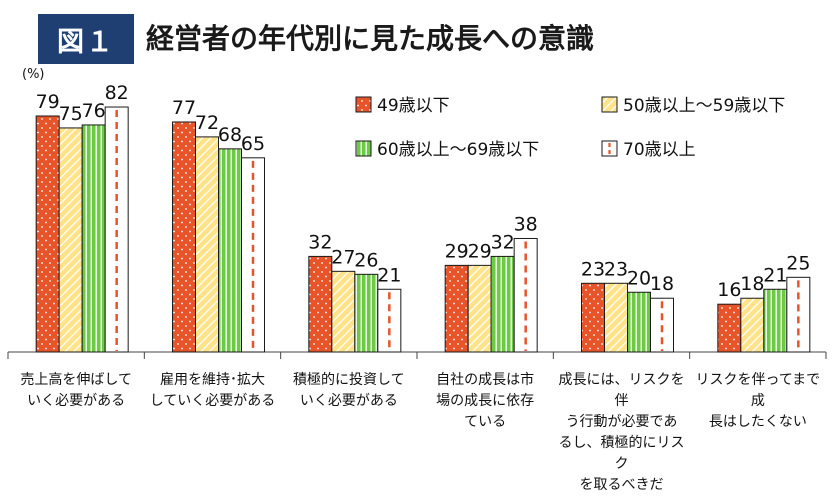  Describe the element at coordinates (320, 242) in the screenshot. I see `data-label-s1-c3: 32` at that location.